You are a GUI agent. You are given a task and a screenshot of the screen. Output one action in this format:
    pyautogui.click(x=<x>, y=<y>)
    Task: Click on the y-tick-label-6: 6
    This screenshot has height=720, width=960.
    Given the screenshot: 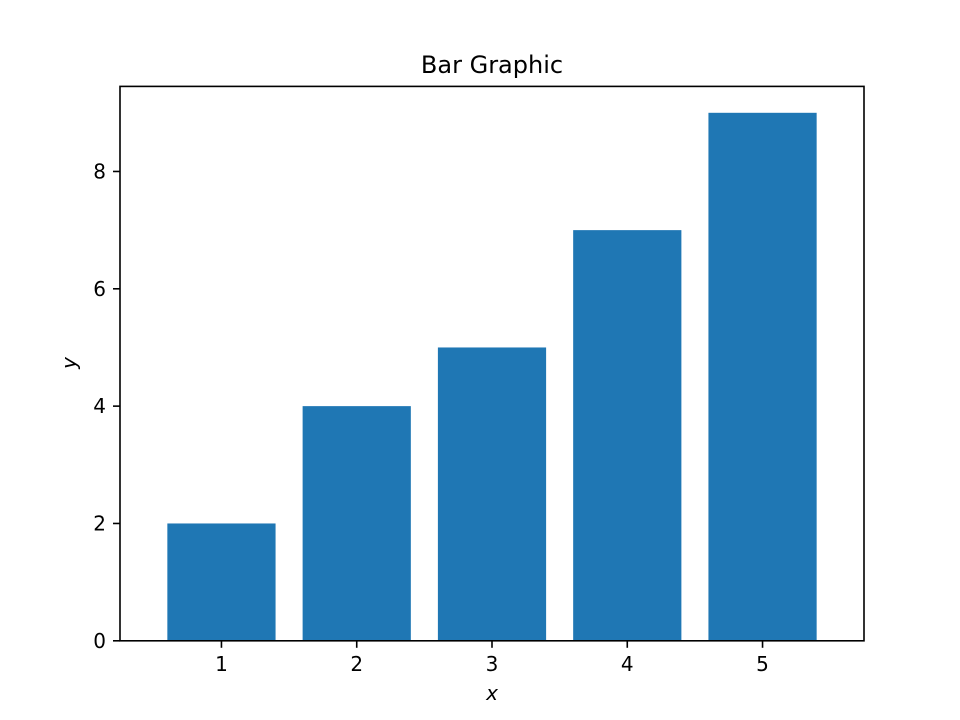 What is the action you would take?
    pyautogui.click(x=99, y=289)
    